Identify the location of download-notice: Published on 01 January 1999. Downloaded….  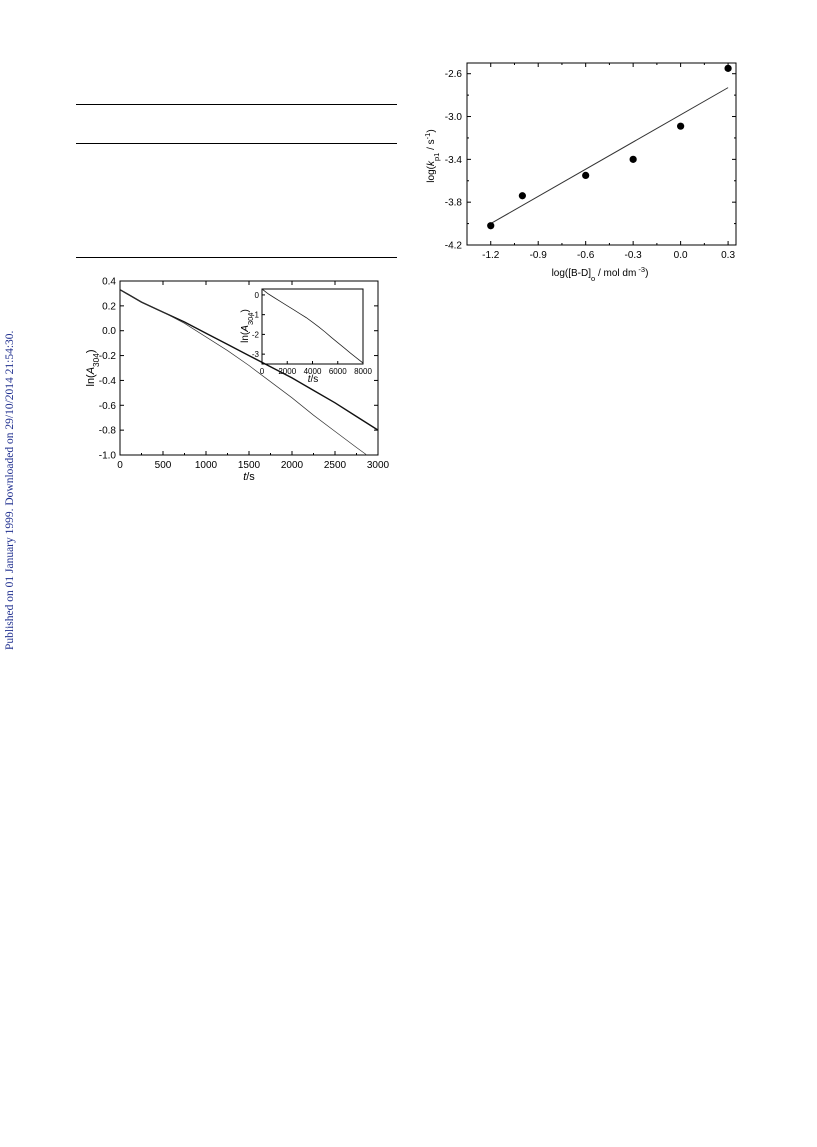
(14, 640).